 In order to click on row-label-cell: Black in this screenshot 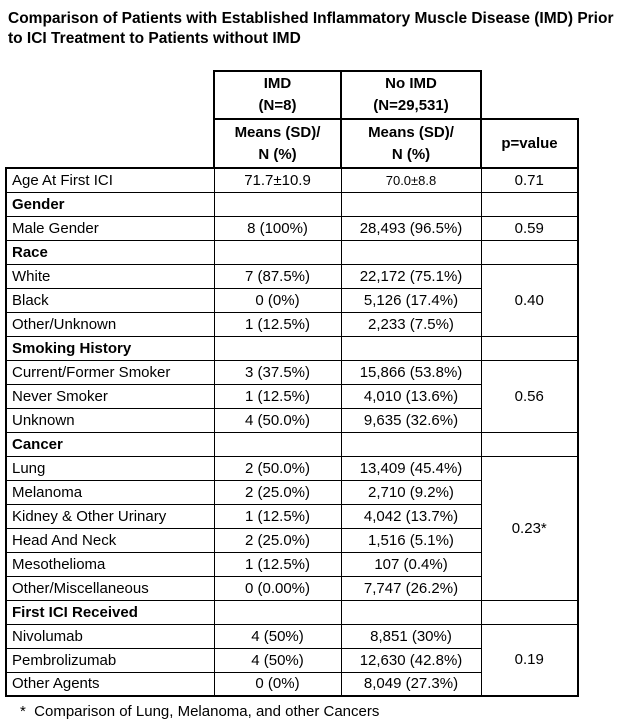, I will do `click(110, 300)`.